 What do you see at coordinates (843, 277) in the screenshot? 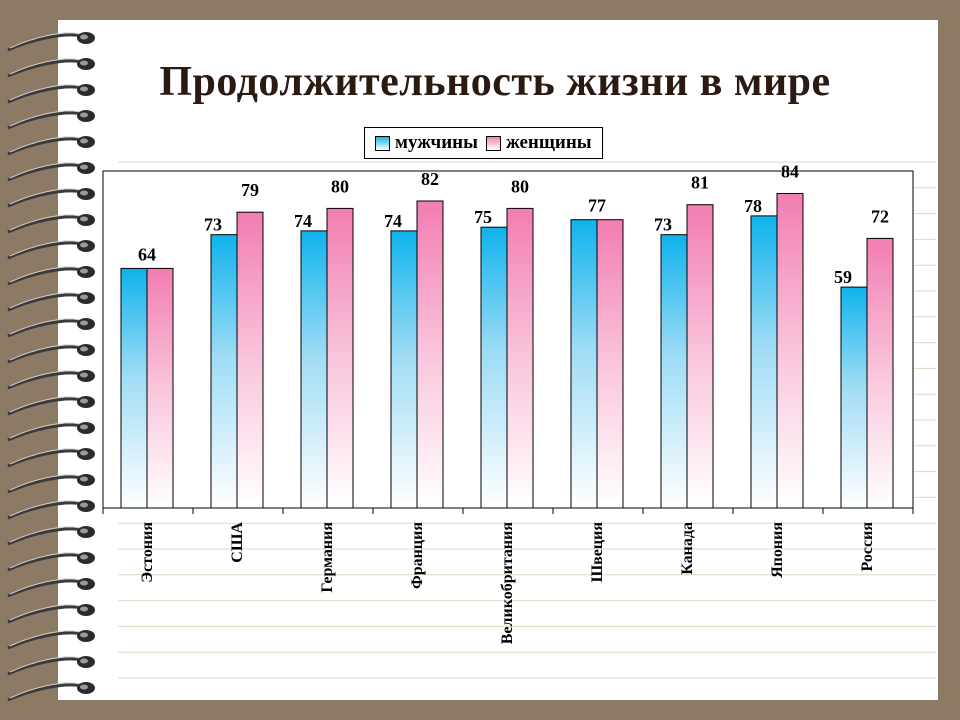
I see `data-label-men: 59` at bounding box center [843, 277].